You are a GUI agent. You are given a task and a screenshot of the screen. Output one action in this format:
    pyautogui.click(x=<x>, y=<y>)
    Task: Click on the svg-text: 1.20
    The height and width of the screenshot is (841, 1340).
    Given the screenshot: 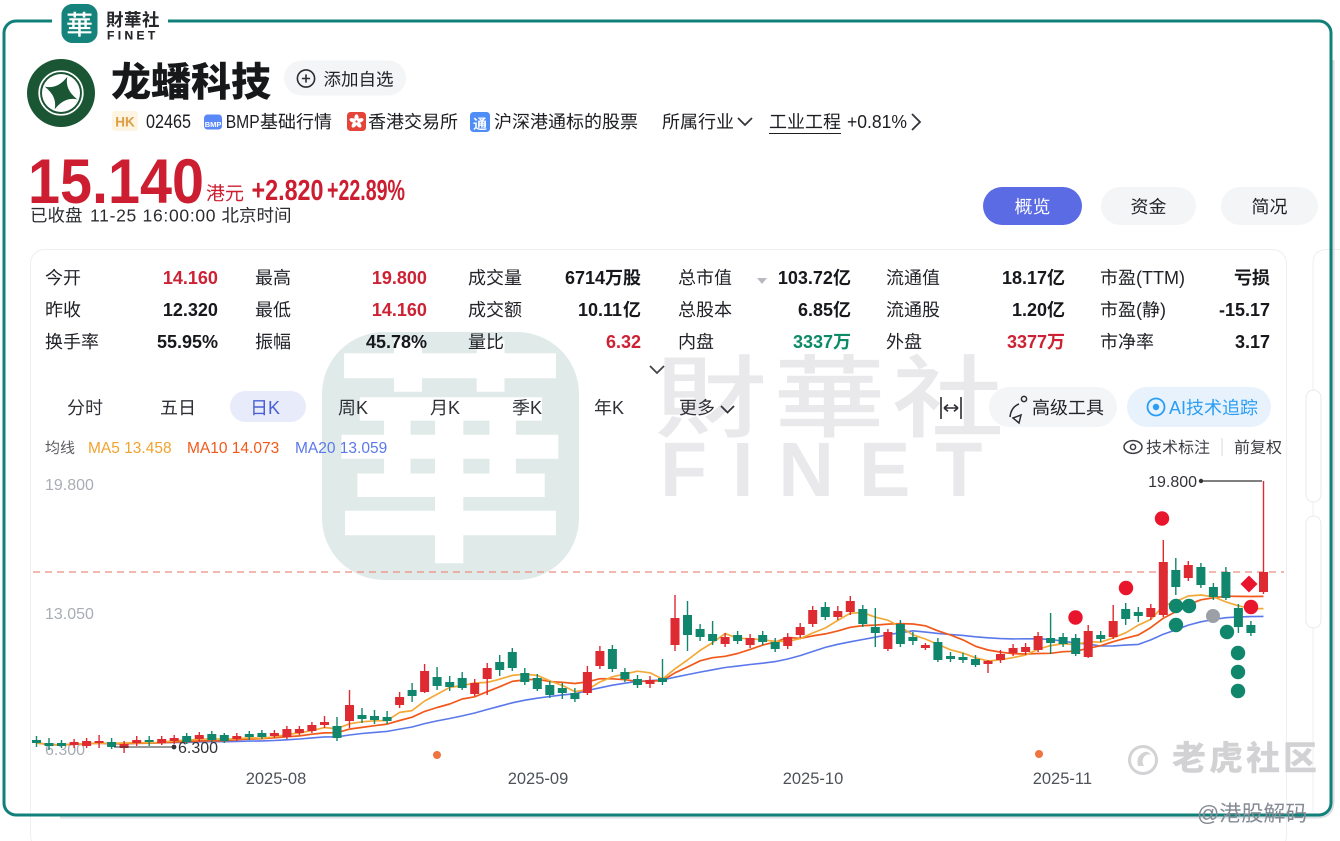 What is the action you would take?
    pyautogui.click(x=1029, y=310)
    